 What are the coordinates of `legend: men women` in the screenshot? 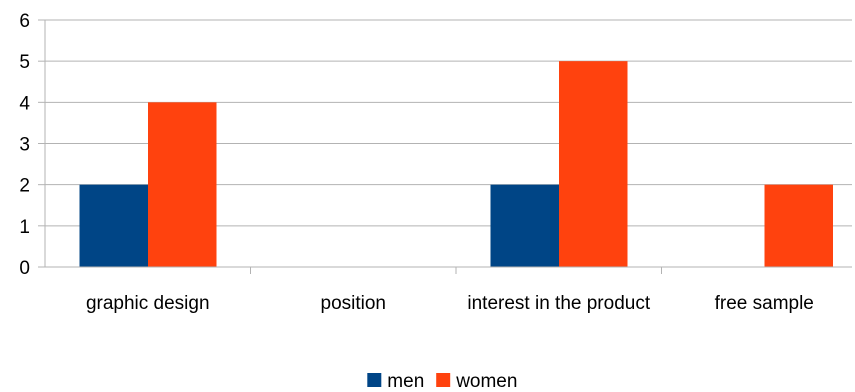 It's located at (442, 381).